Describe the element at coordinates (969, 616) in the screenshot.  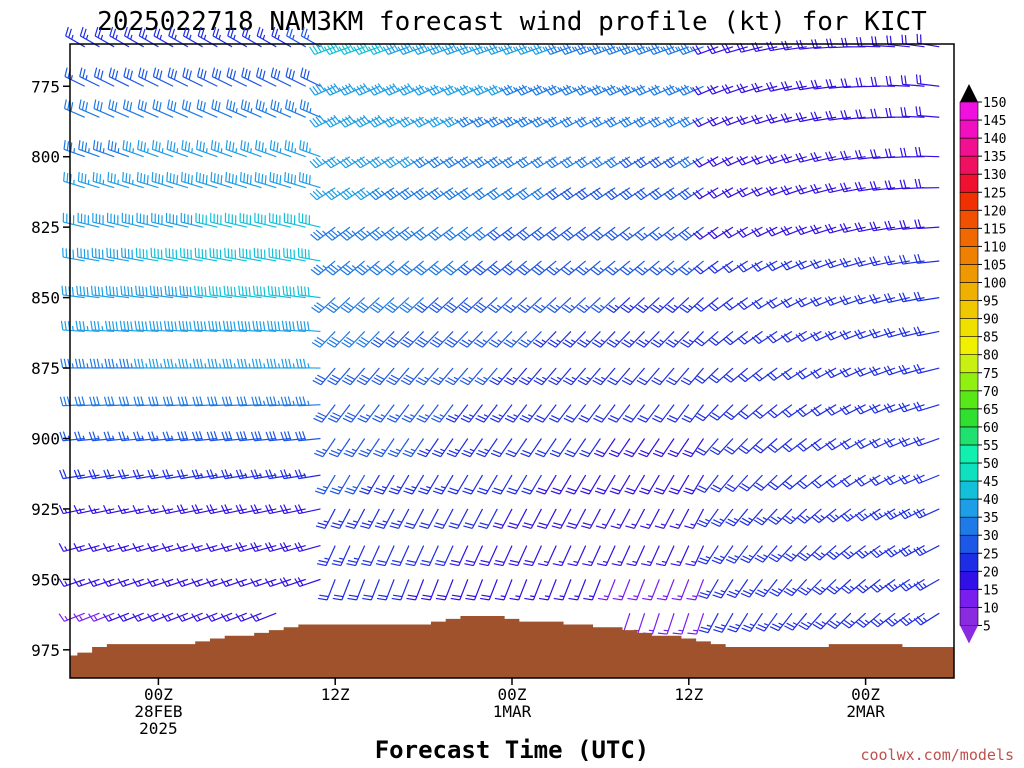
I see `colorbar-swatch` at that location.